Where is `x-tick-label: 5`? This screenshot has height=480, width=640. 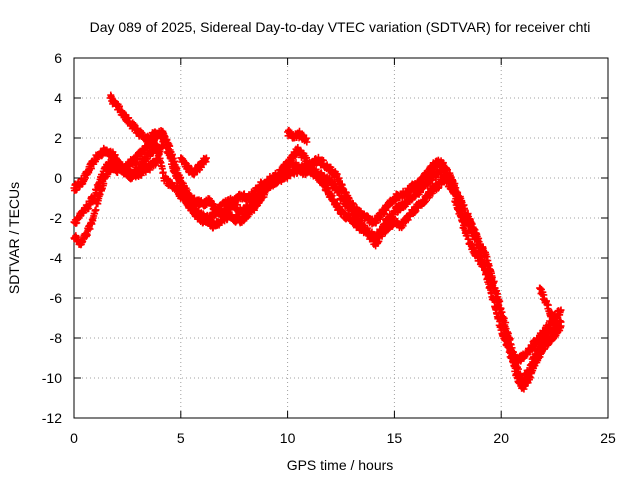
x-tick-label: 5 is located at coordinates (181, 438).